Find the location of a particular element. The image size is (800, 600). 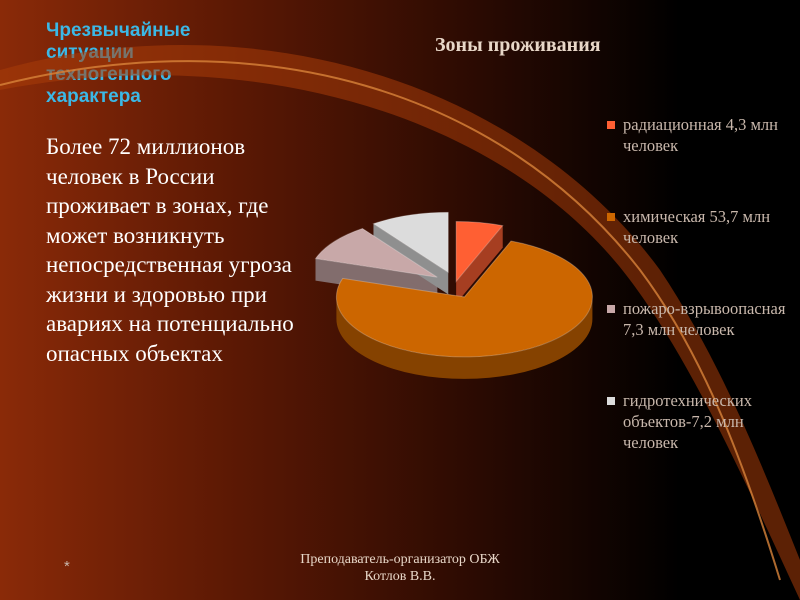

legend-item-chemical: химическая 53,7 млн человек is located at coordinates (702, 252).